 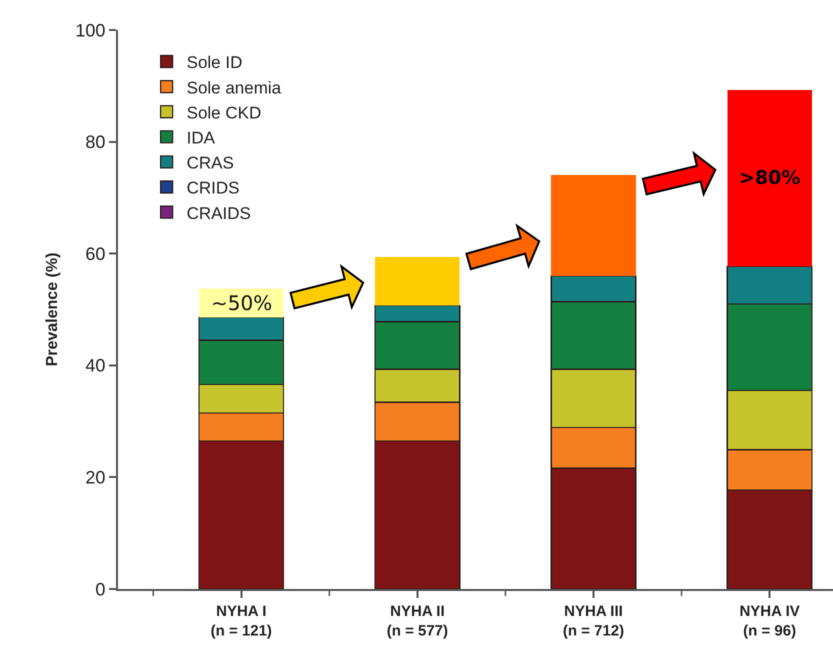 What do you see at coordinates (241, 621) in the screenshot?
I see `x-tick-label: NYHA I (n = 121)` at bounding box center [241, 621].